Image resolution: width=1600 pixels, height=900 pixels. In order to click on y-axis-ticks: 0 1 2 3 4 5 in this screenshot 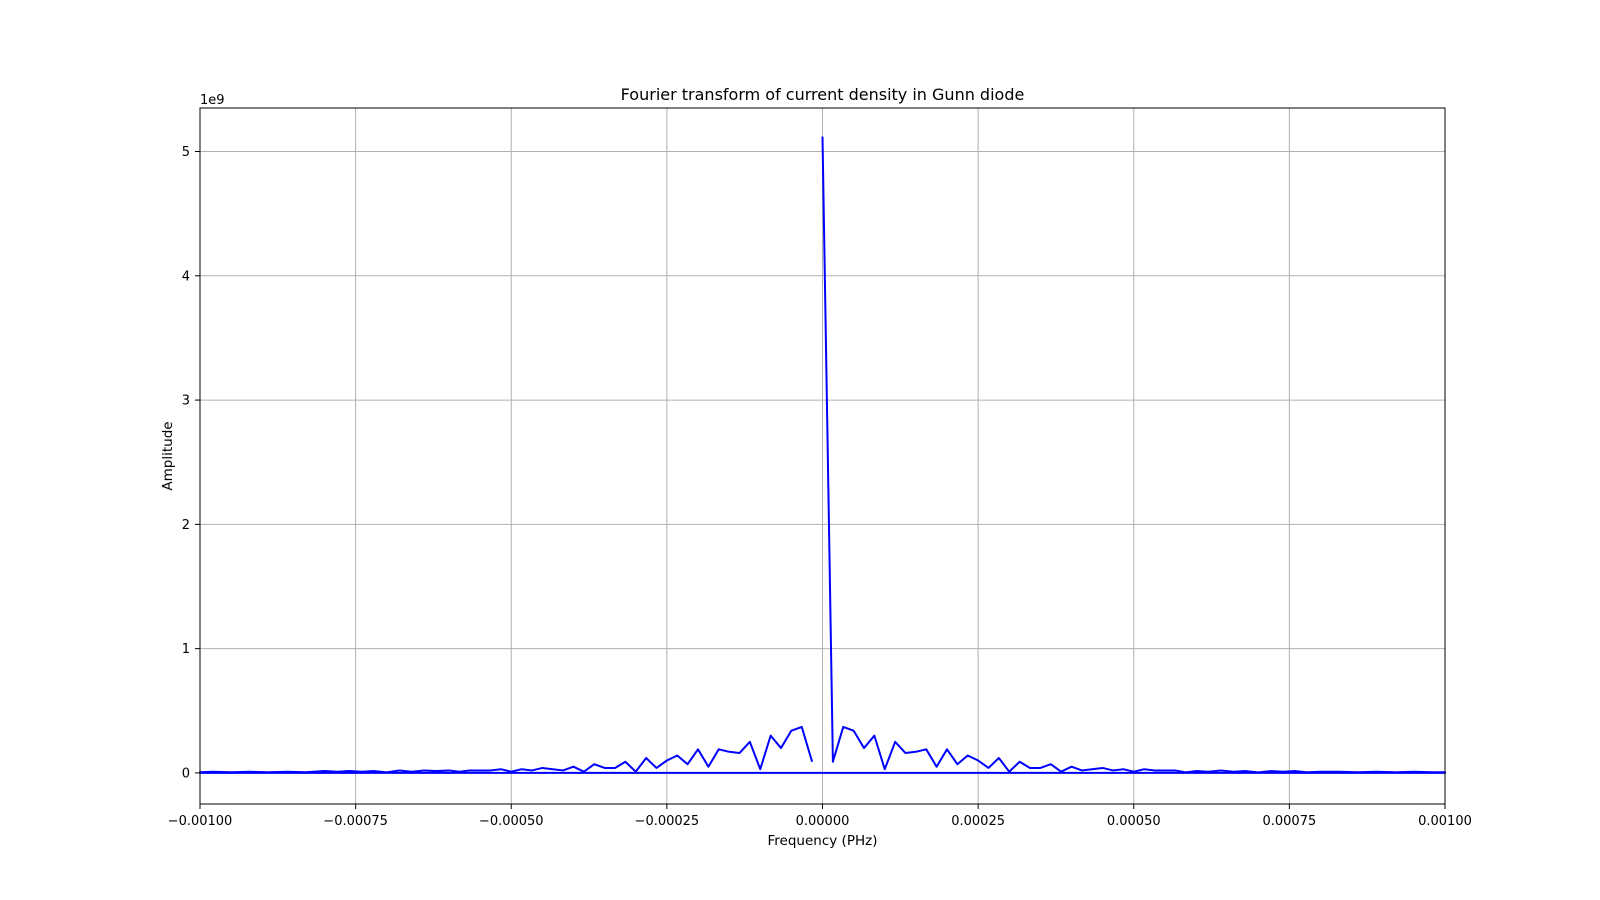, I will do `click(191, 463)`.